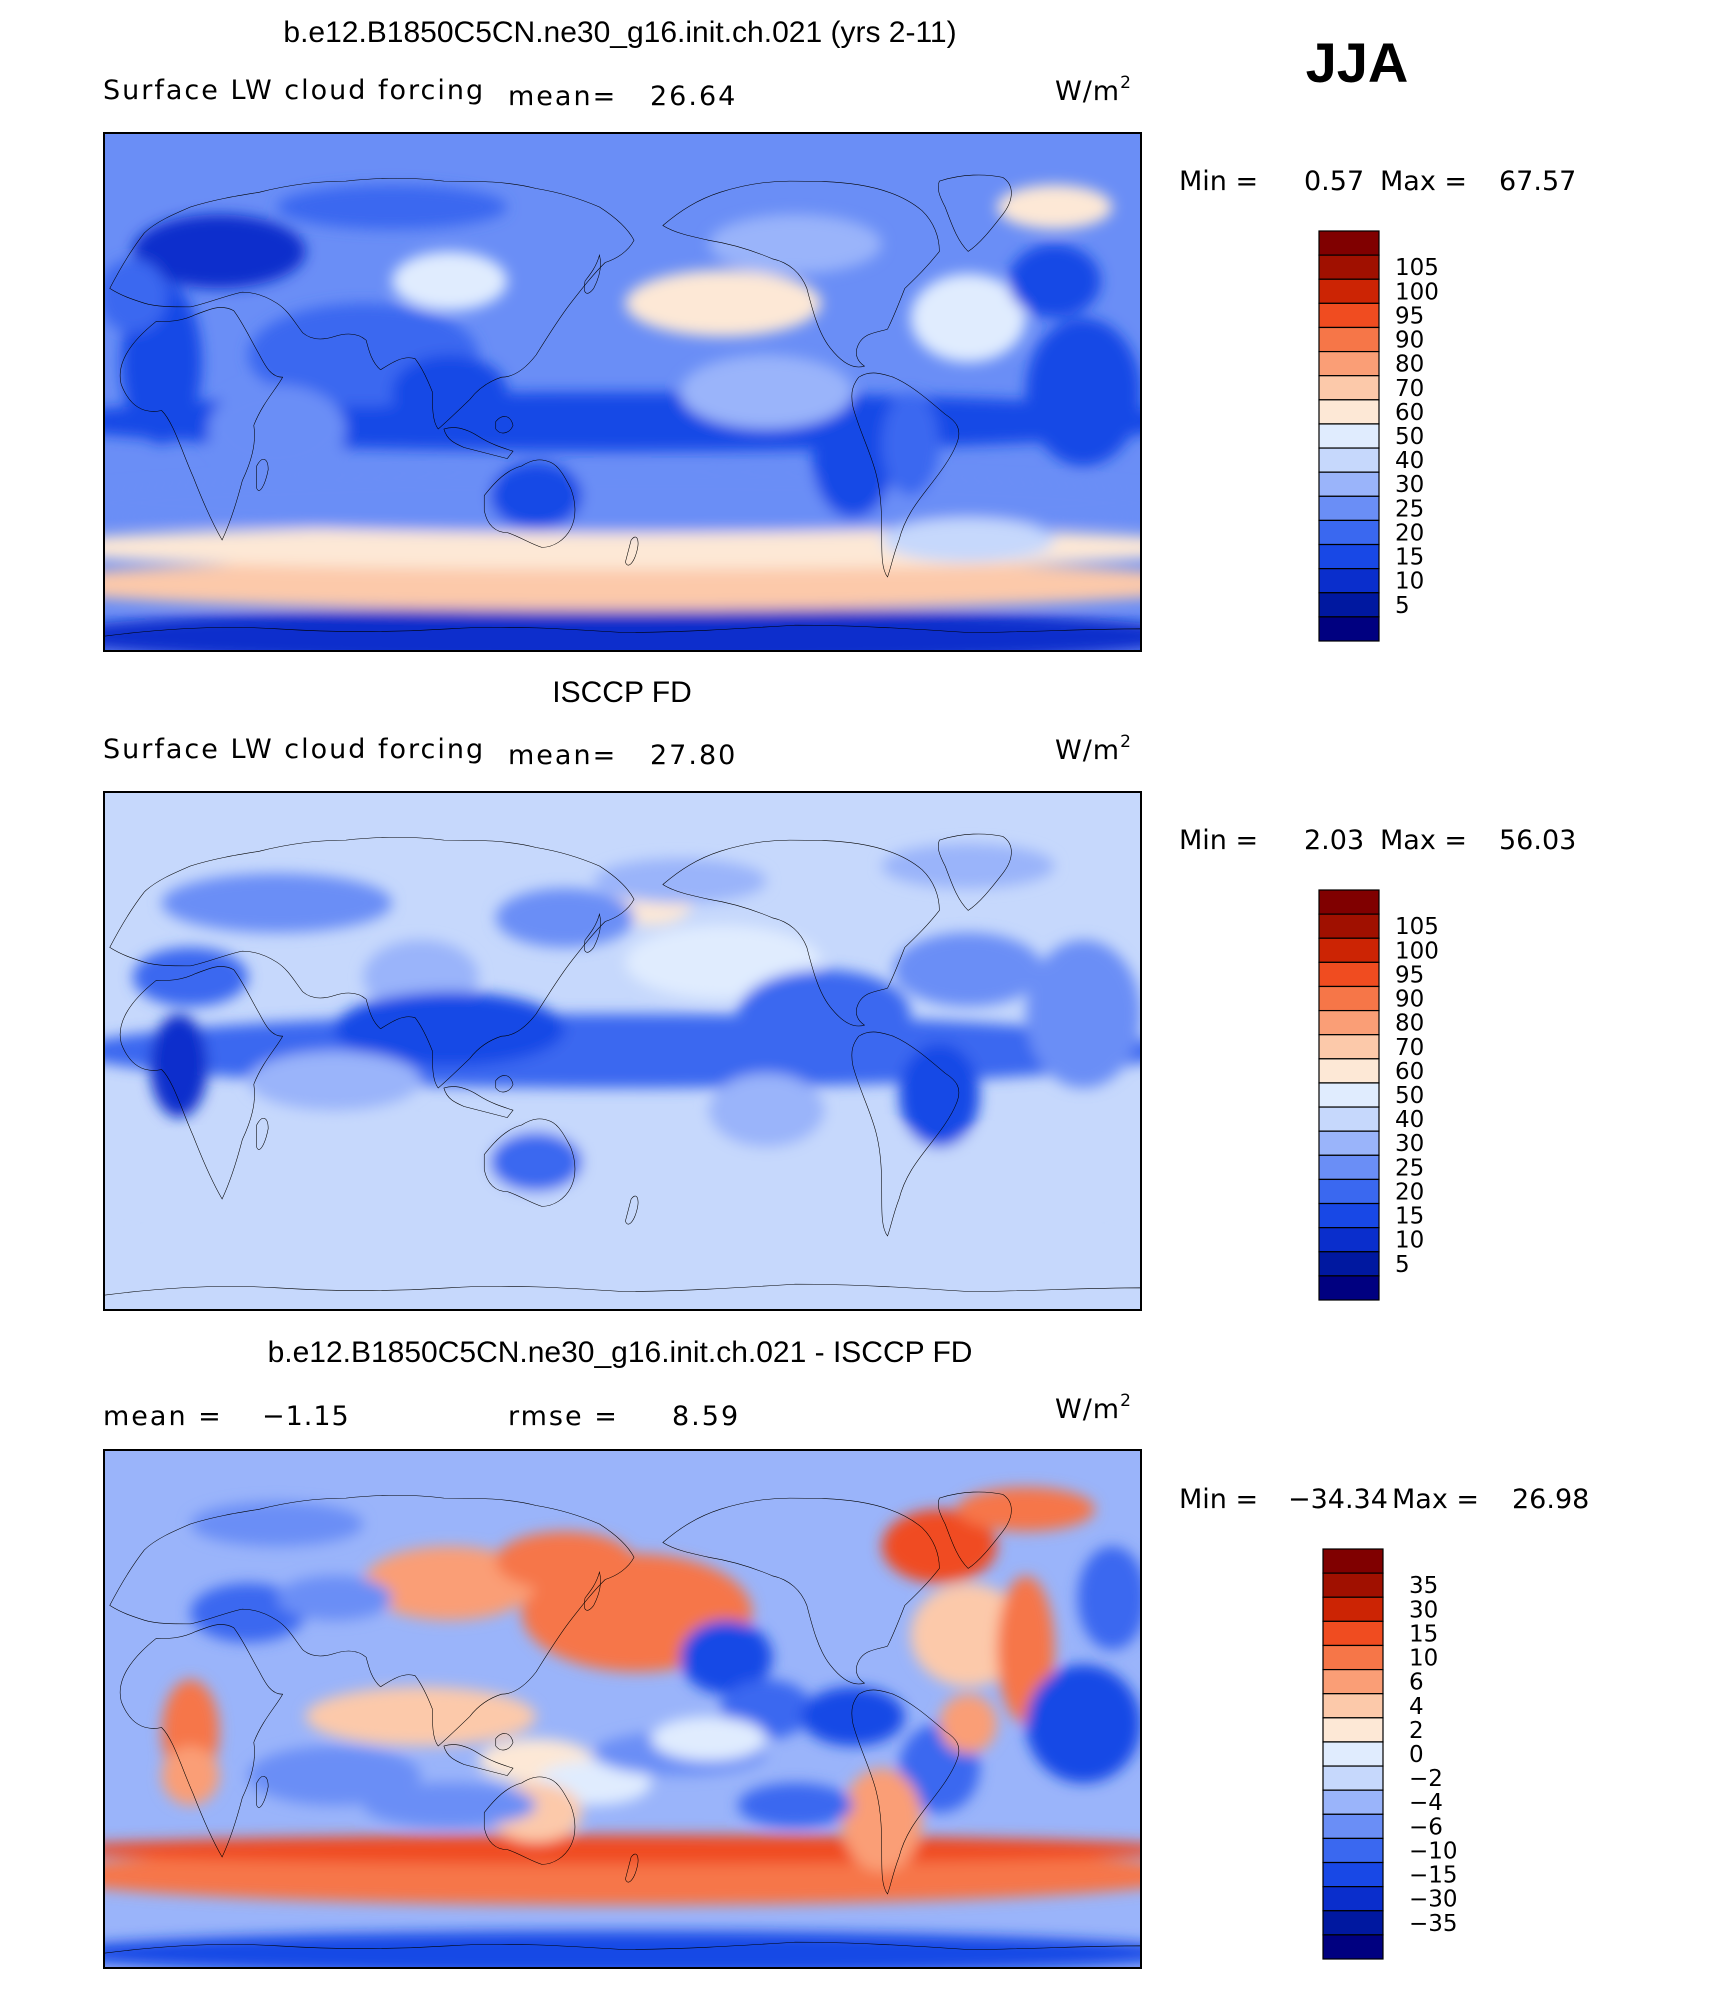  I want to click on panel3-colorbar-label-10: −6, so click(1426, 1827).